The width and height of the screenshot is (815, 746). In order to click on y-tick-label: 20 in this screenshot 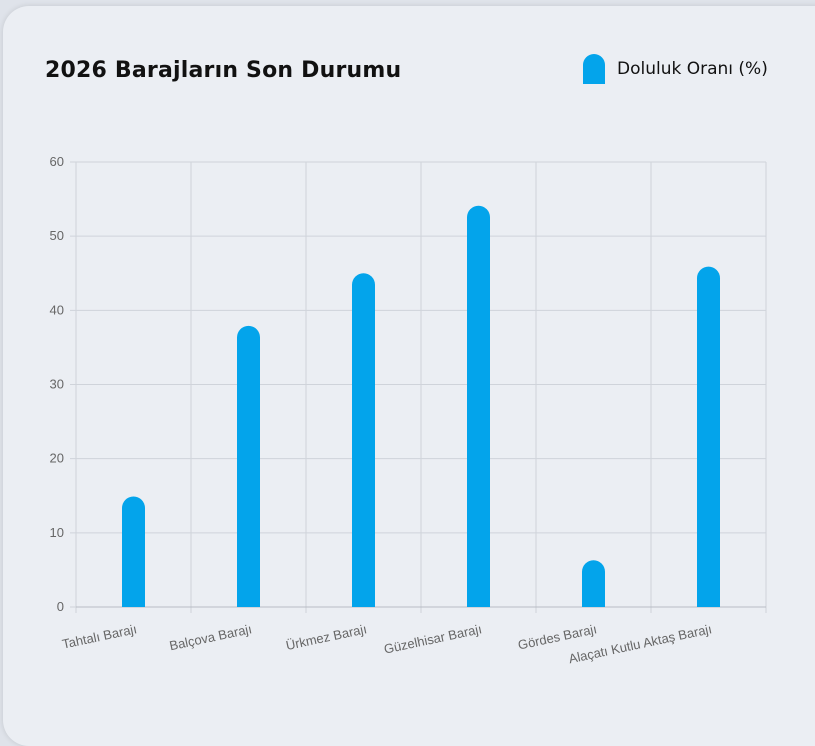, I will do `click(57, 458)`.